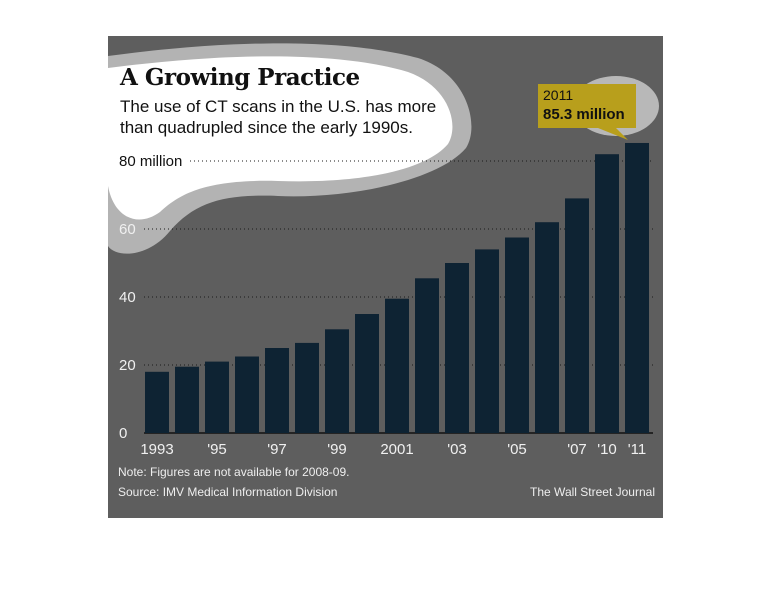  I want to click on x-tick-label: '07, so click(577, 449).